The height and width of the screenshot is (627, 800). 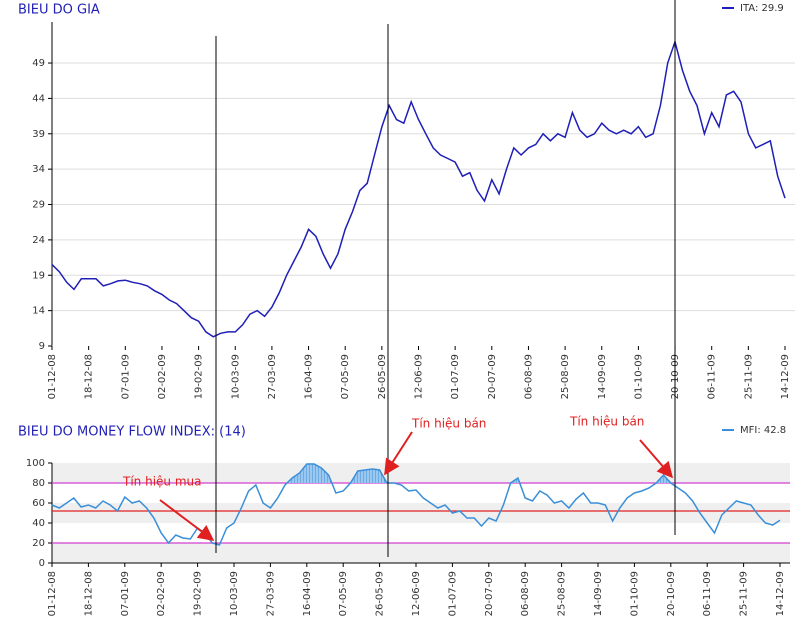 I want to click on chart-title: BIEU DO GIA, so click(x=59, y=10).